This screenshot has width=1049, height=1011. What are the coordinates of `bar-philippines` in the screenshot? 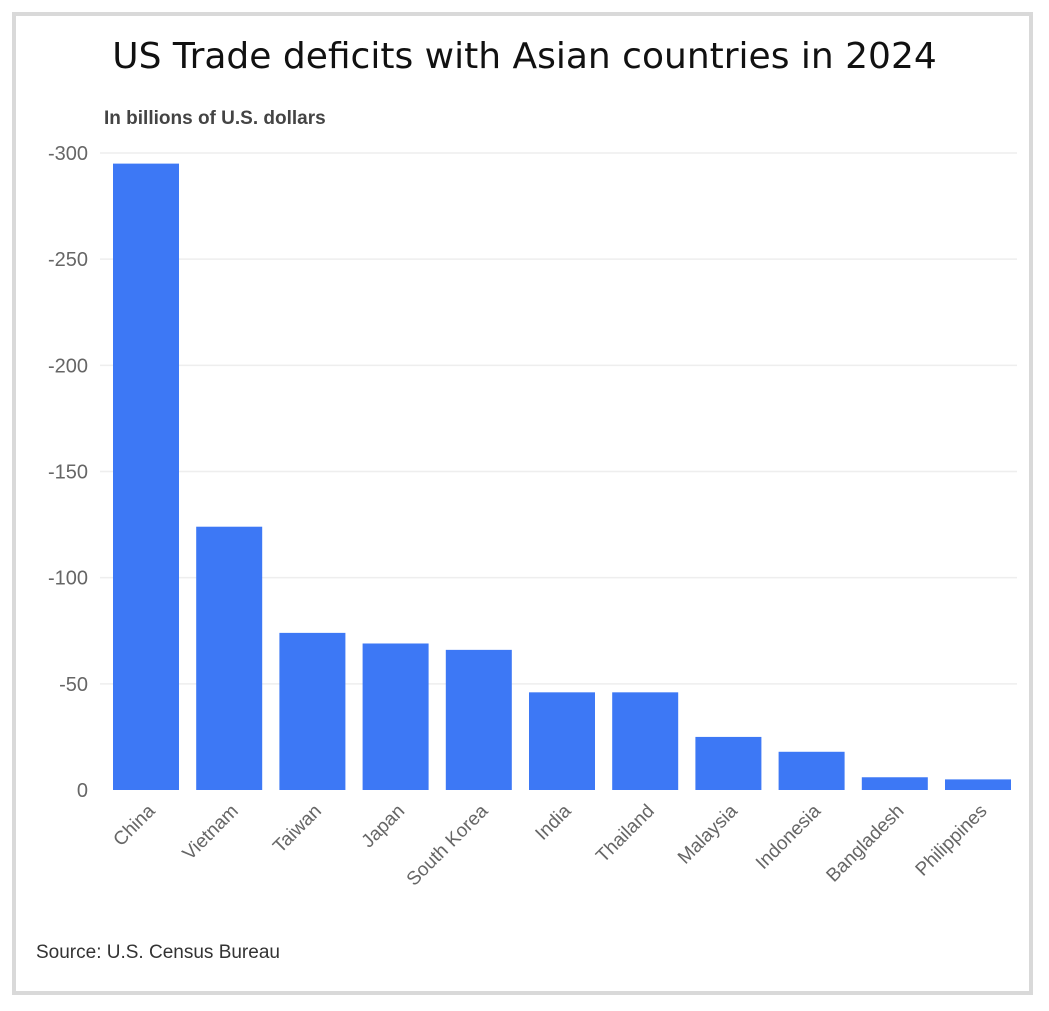 It's located at (978, 784).